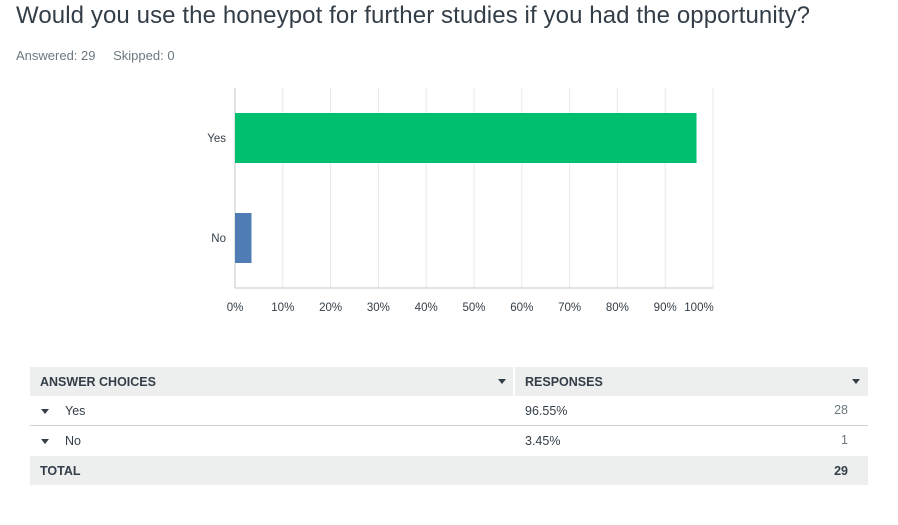 The image size is (898, 525). I want to click on x-tick-label: 20%, so click(330, 308).